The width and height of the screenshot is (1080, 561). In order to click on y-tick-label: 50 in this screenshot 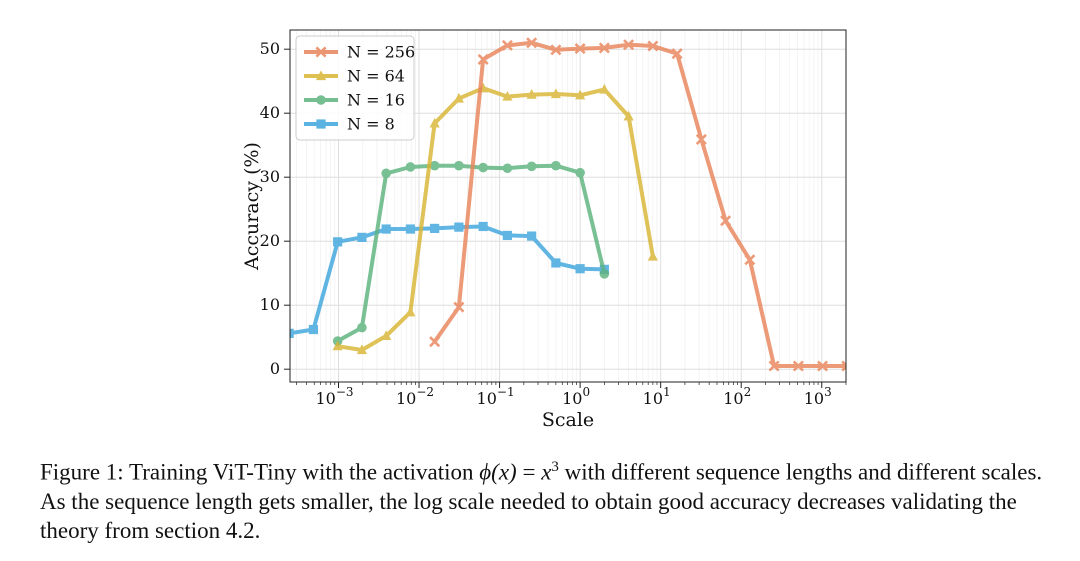, I will do `click(270, 48)`.